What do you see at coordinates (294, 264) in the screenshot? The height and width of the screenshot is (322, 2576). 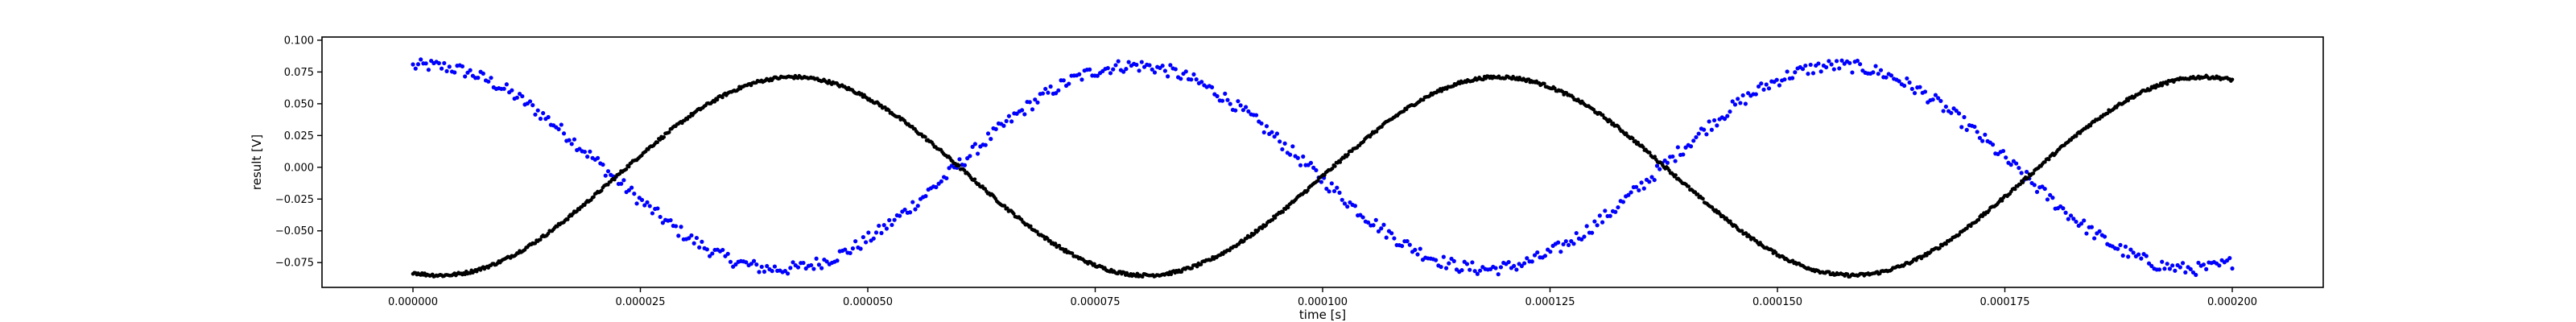 I see `y-tick-label: −0.075` at bounding box center [294, 264].